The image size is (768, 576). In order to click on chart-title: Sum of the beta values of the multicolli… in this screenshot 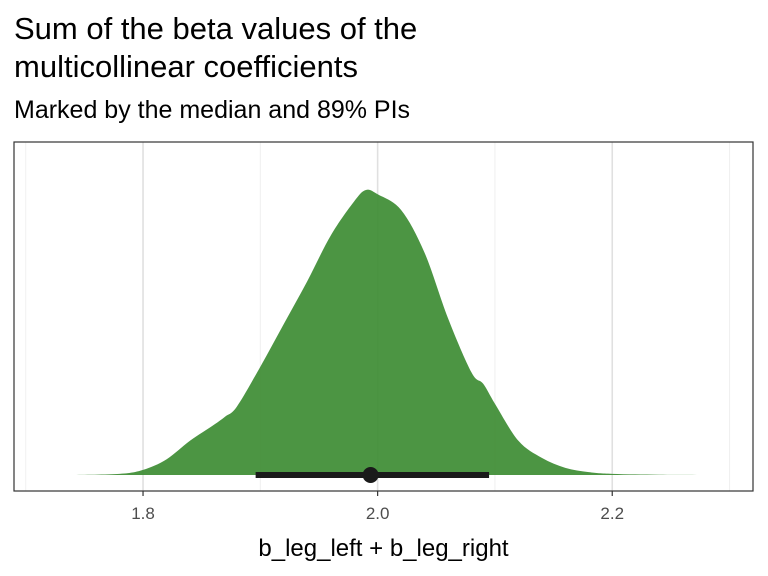, I will do `click(216, 47)`.